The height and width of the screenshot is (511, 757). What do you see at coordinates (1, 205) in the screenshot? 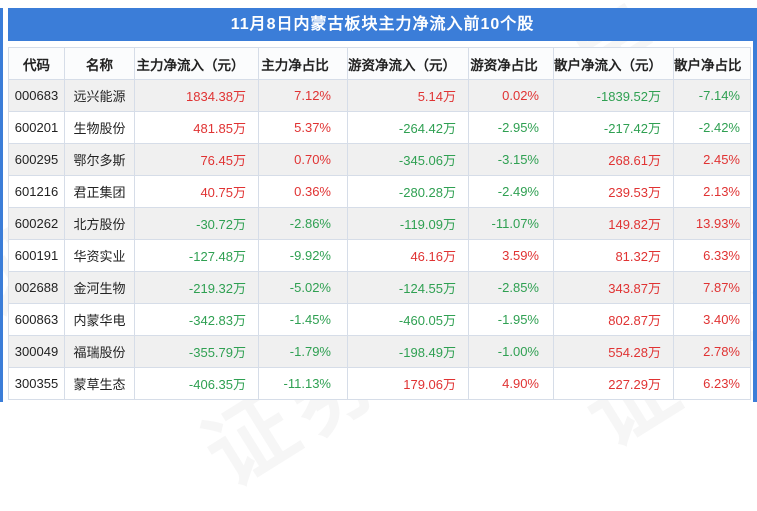
I see `left-border-strip` at bounding box center [1, 205].